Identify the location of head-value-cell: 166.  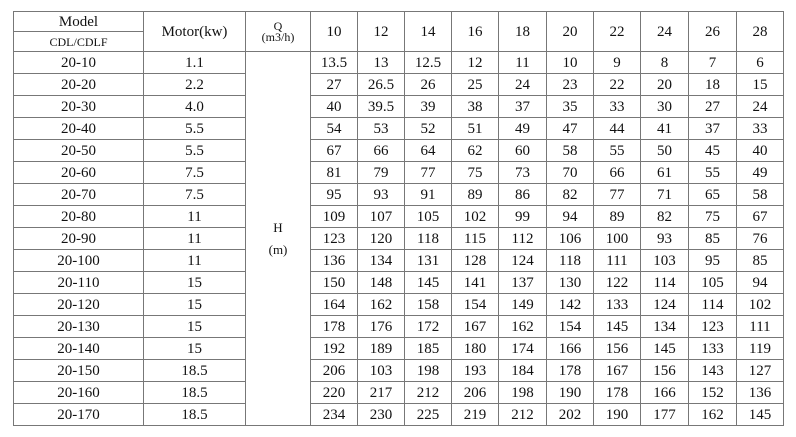
(664, 392).